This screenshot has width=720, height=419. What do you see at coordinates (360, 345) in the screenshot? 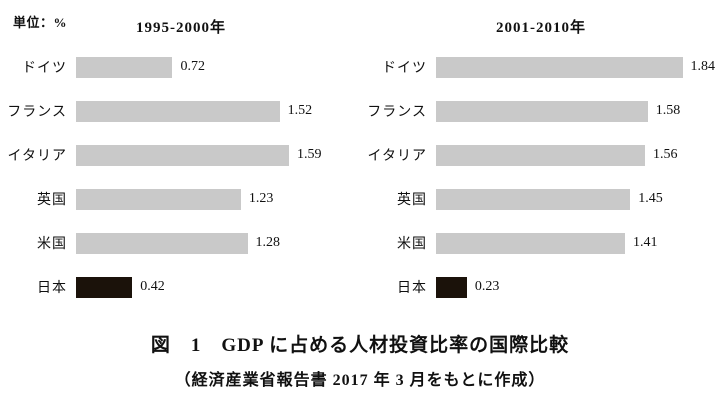
I see `figure-title: 図 1 GDP に占める人材投資比率の国際比較` at bounding box center [360, 345].